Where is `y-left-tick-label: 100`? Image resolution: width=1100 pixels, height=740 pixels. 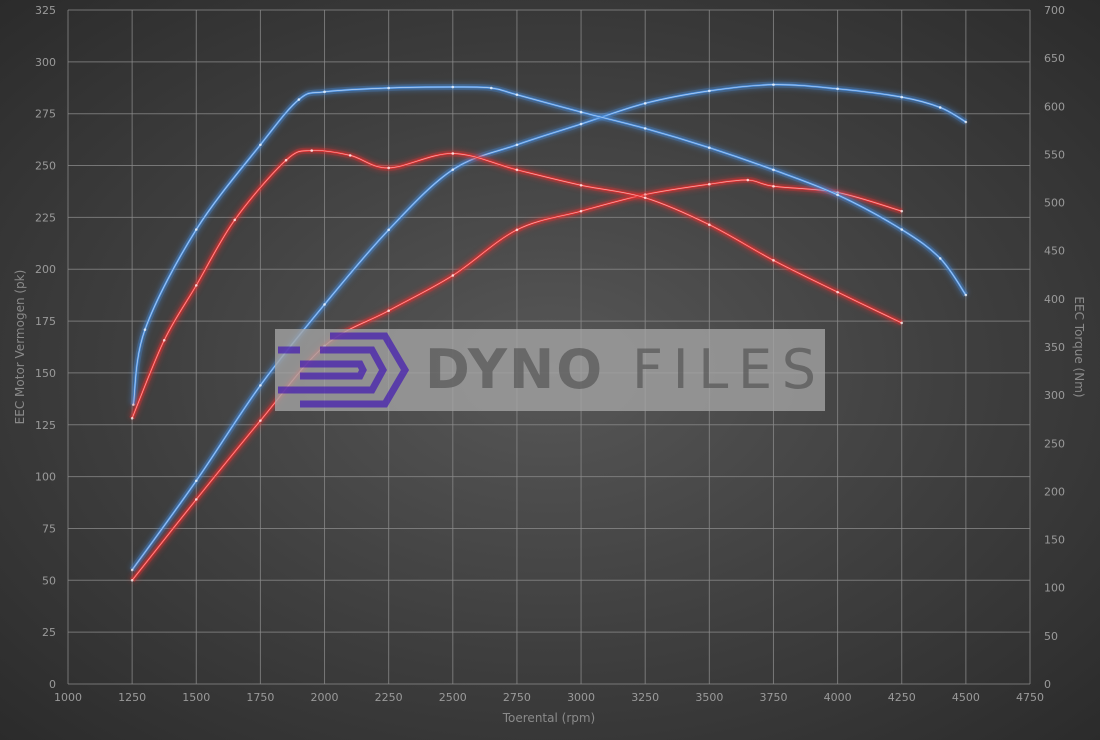 y-left-tick-label: 100 is located at coordinates (45, 477).